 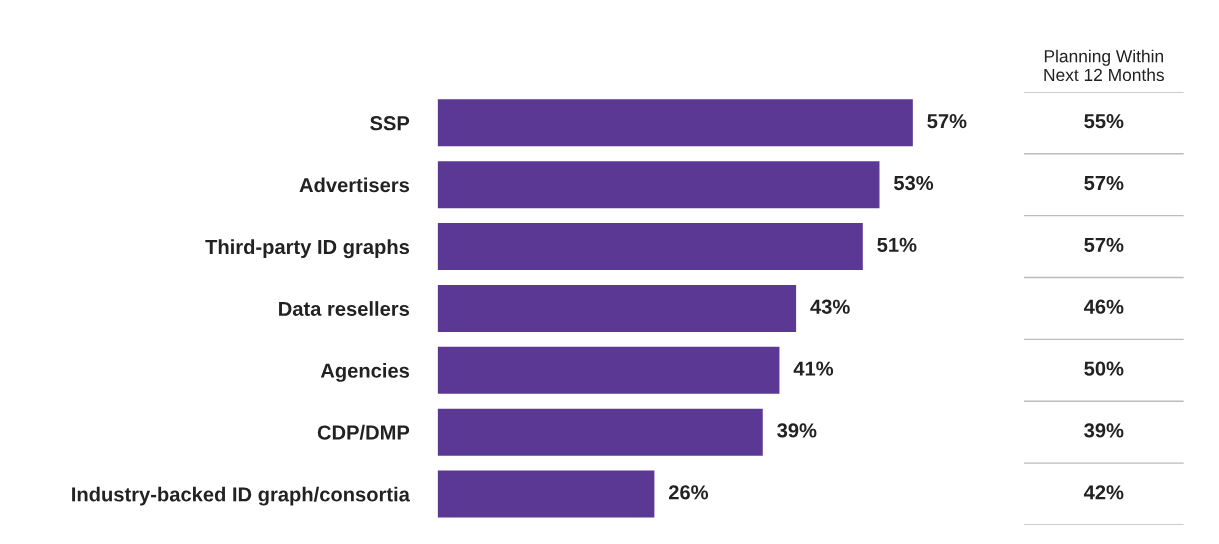 I want to click on text: Planning Within Next 12 Months, so click(x=1104, y=65).